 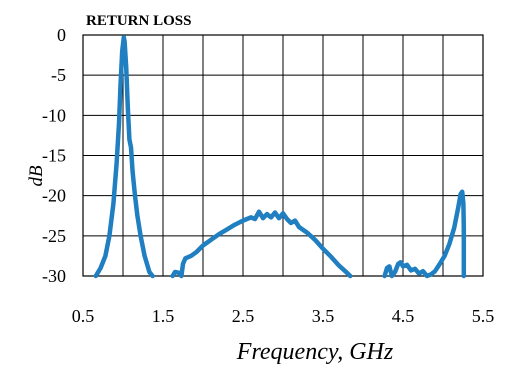 I want to click on y-tick-label: -15, so click(x=54, y=156).